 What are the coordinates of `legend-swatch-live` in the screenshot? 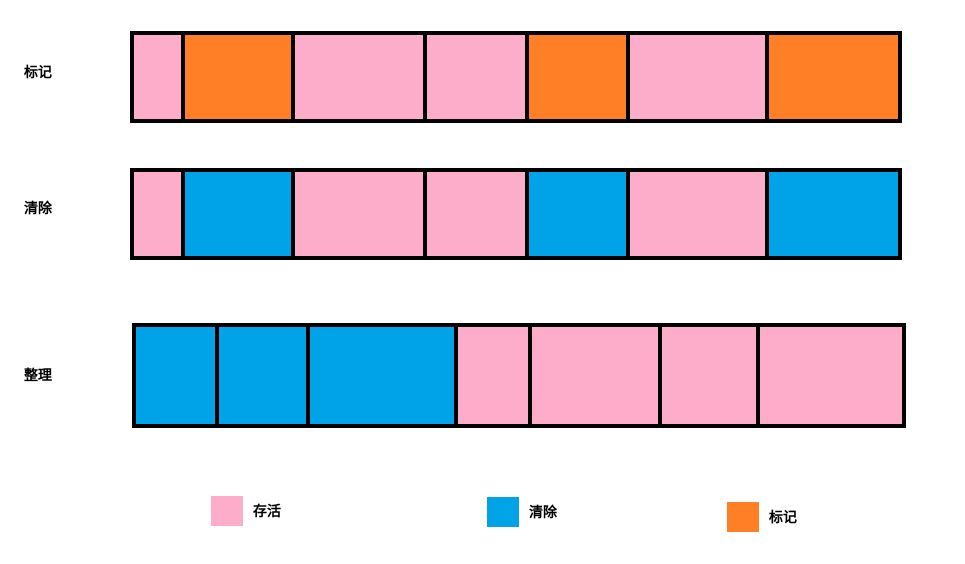 It's located at (227, 511).